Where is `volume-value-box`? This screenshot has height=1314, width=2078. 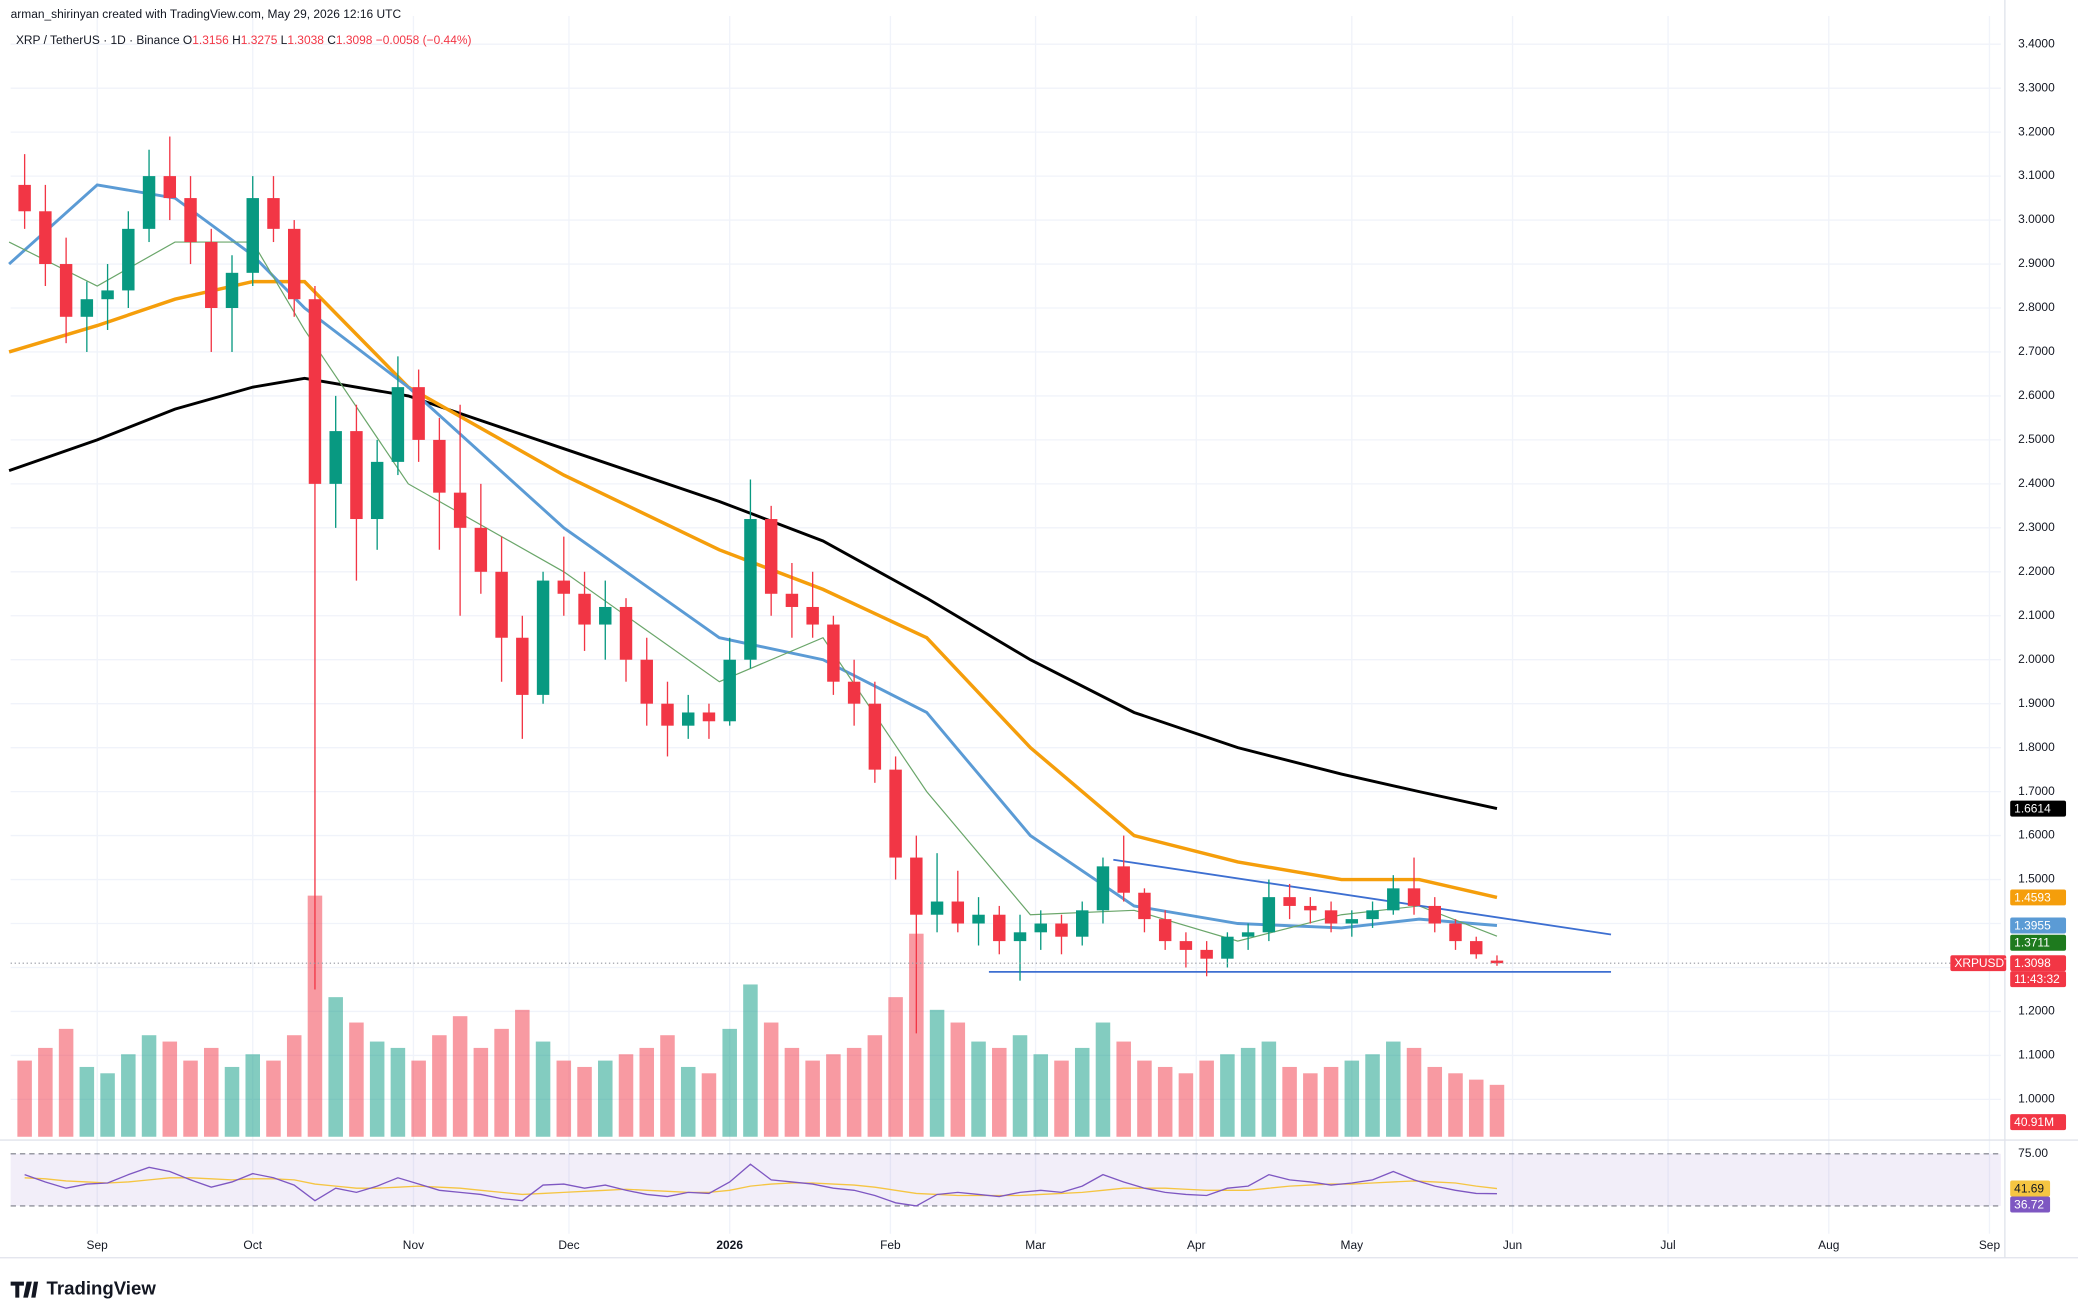
volume-value-box is located at coordinates (2038, 1122).